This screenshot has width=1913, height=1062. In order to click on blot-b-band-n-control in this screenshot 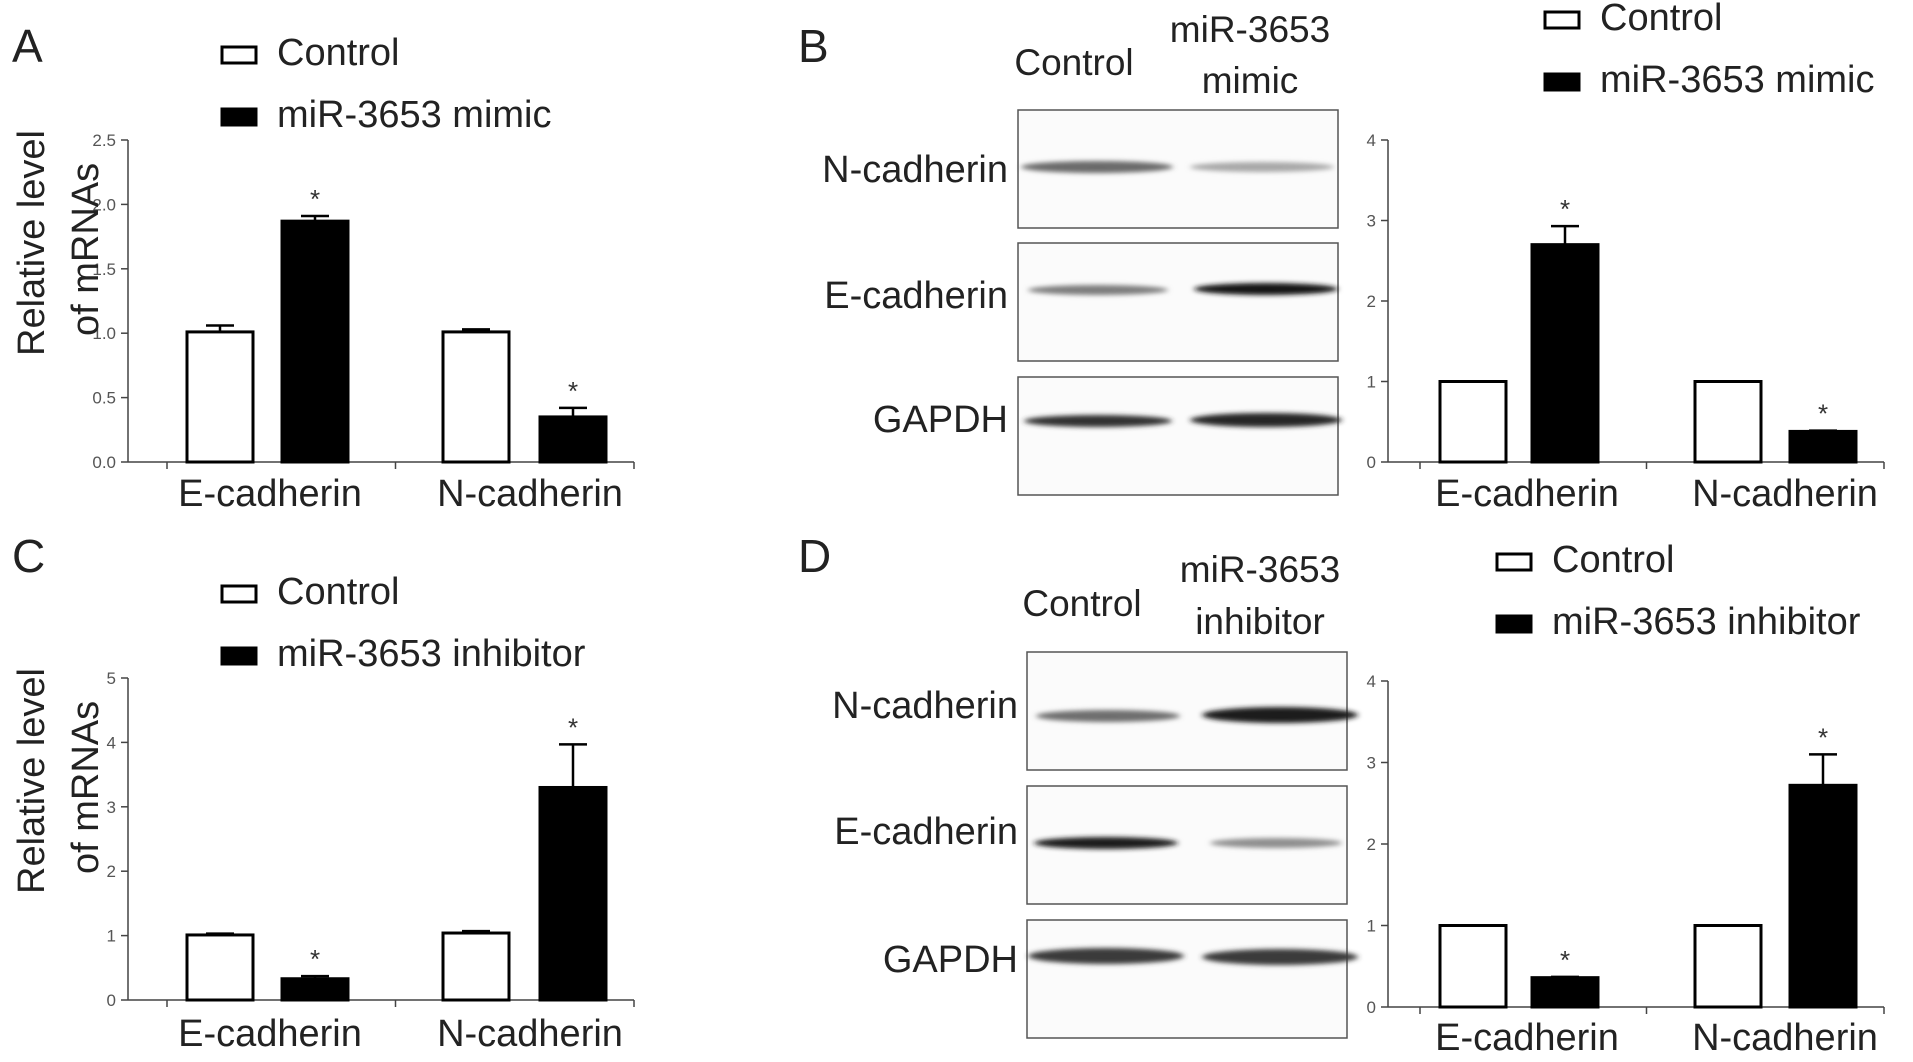, I will do `click(1097, 167)`.